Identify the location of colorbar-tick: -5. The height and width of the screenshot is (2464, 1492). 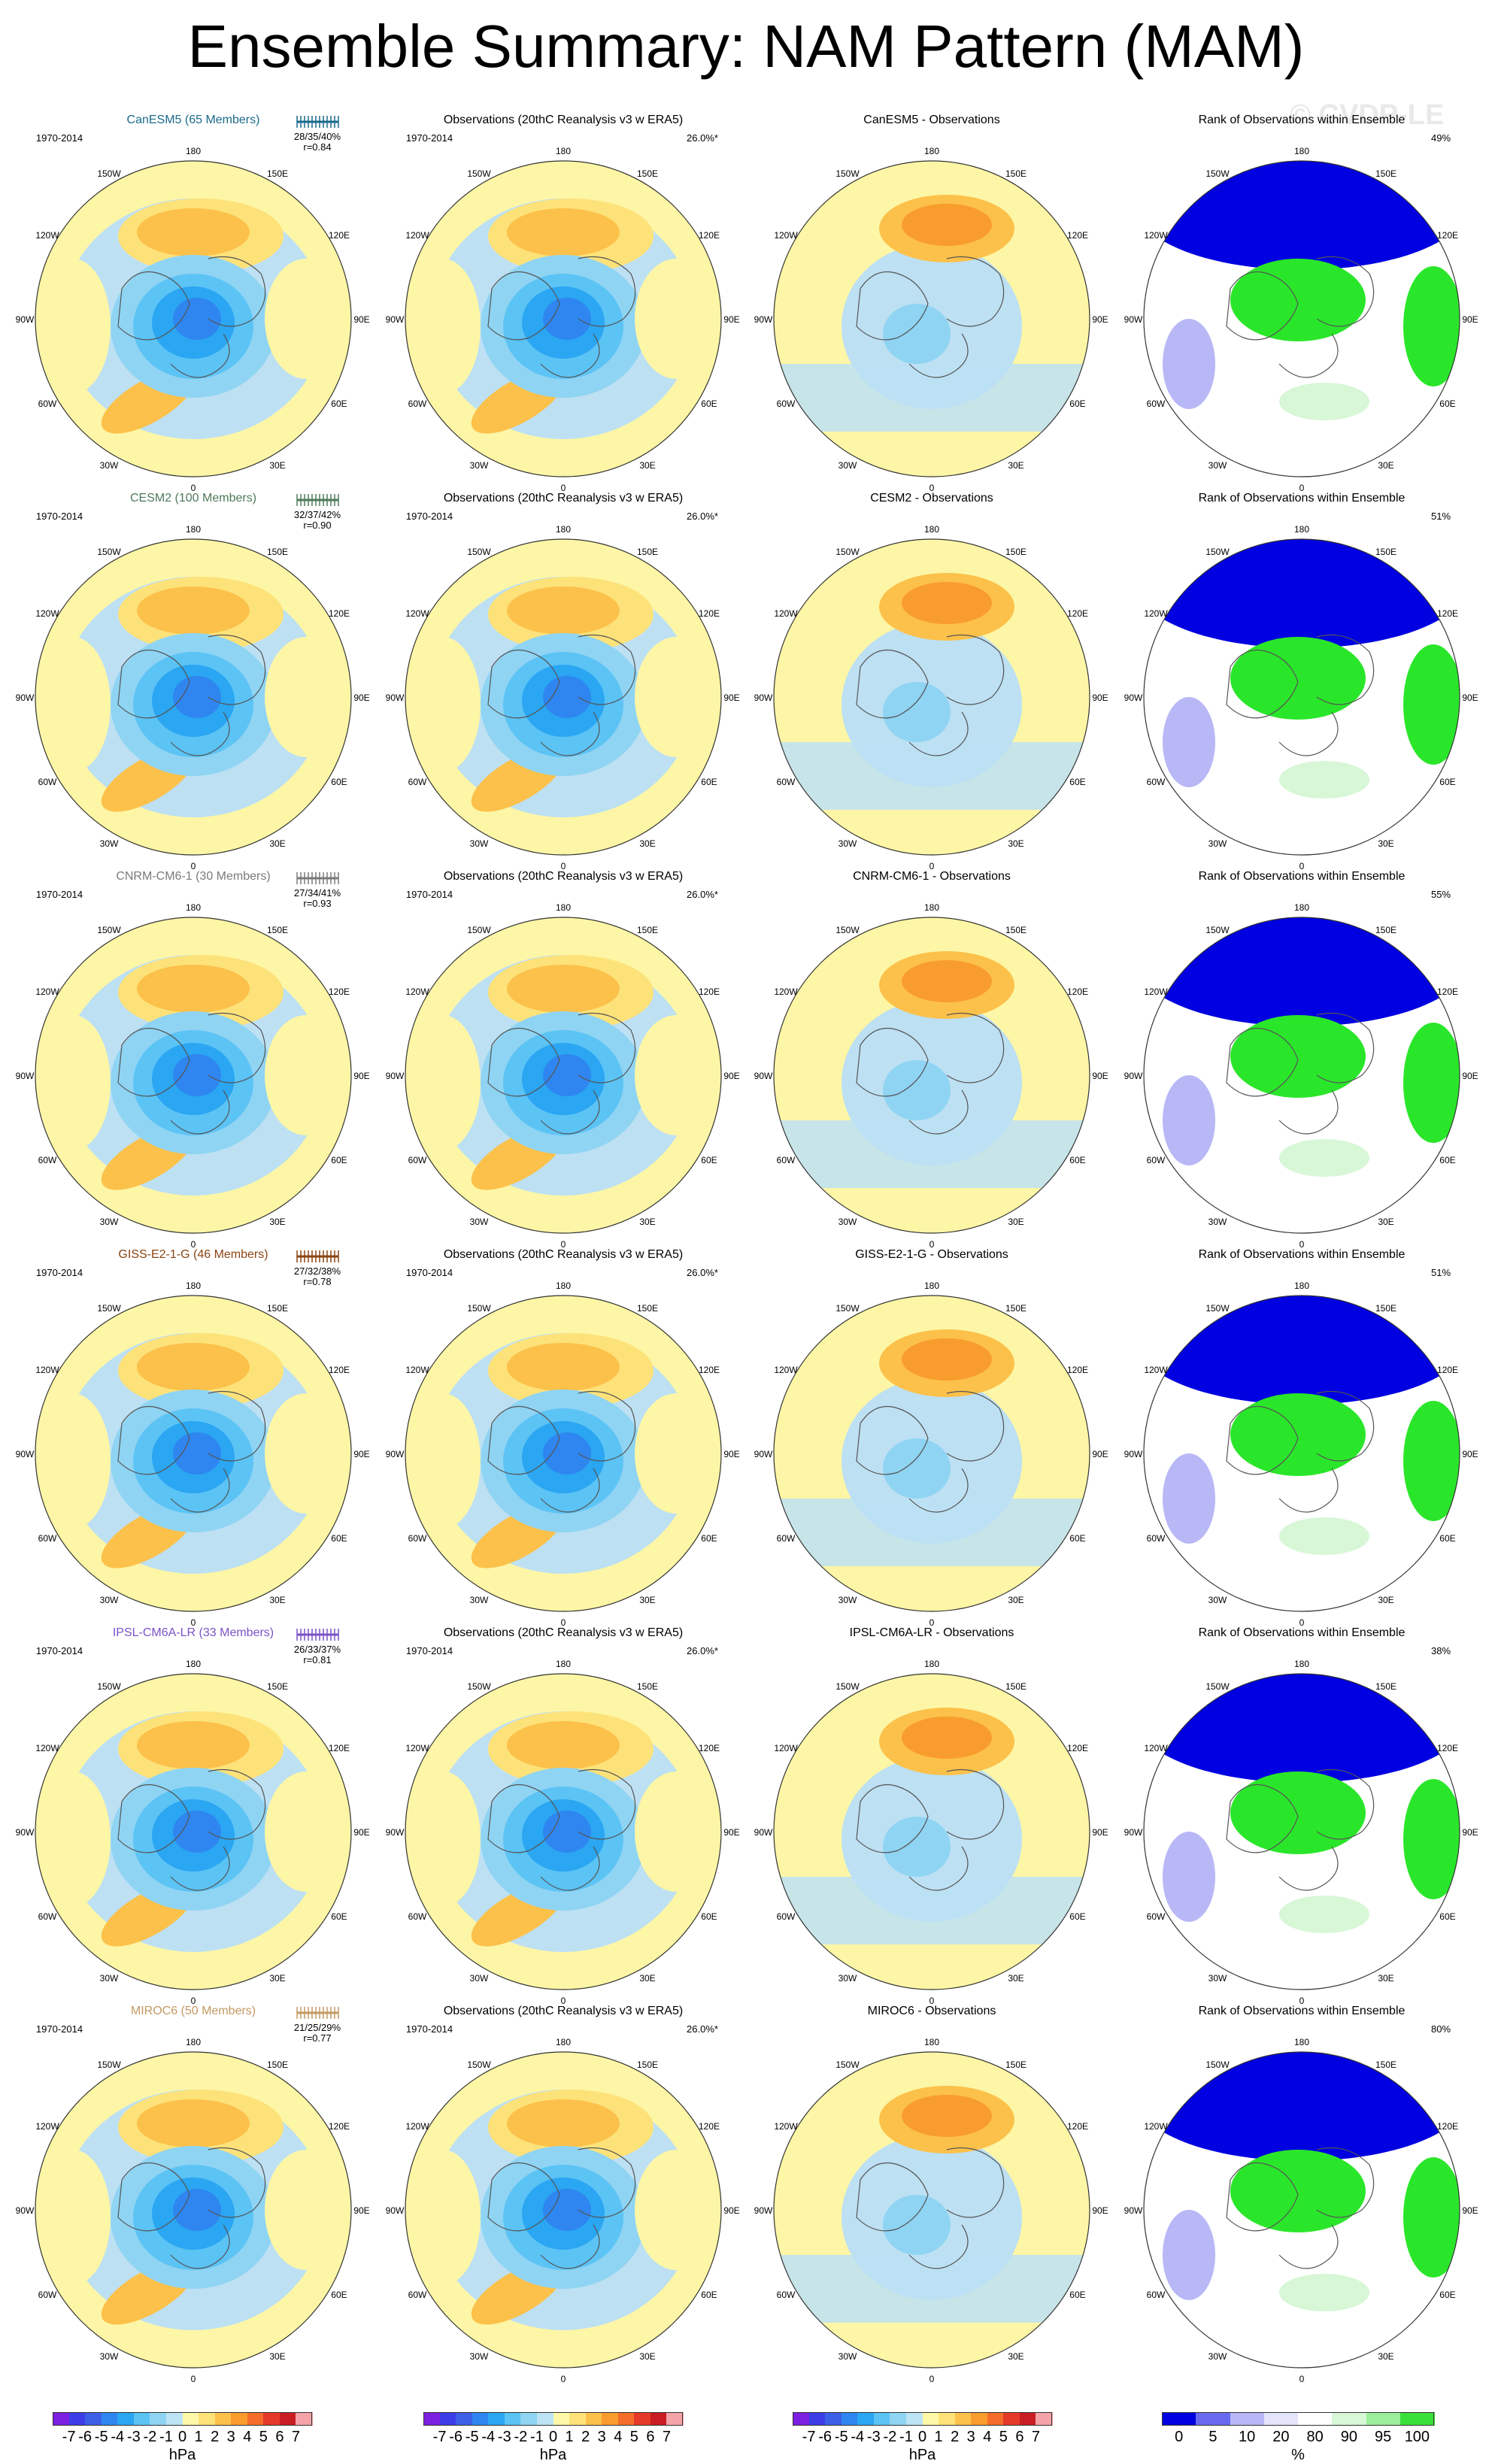
(841, 2437).